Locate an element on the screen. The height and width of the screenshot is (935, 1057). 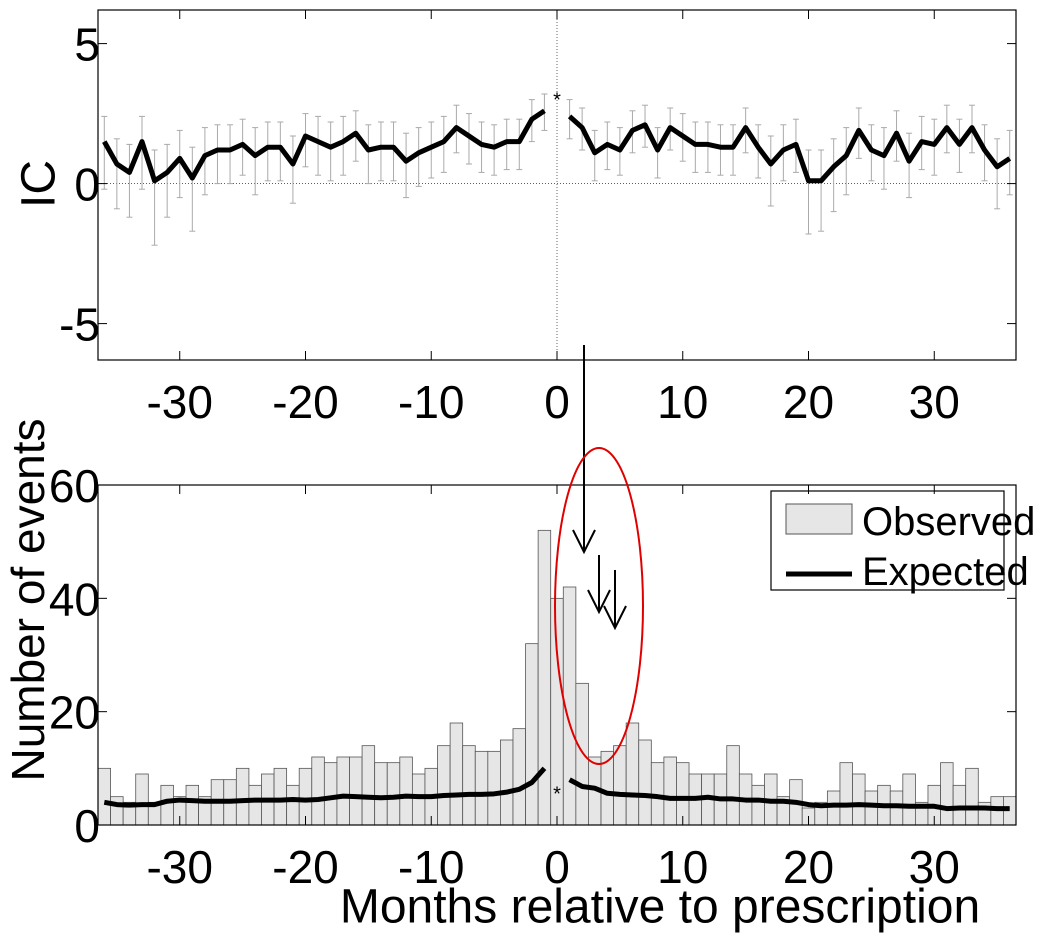
legend-label: Expected is located at coordinates (945, 572).